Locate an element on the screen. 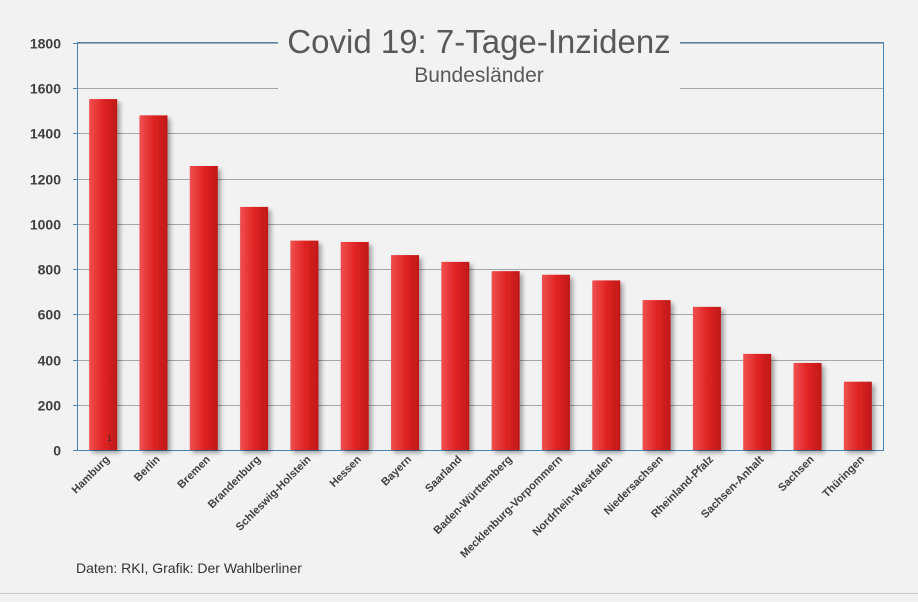 The height and width of the screenshot is (602, 918). y-tick-label: 400 is located at coordinates (50, 361).